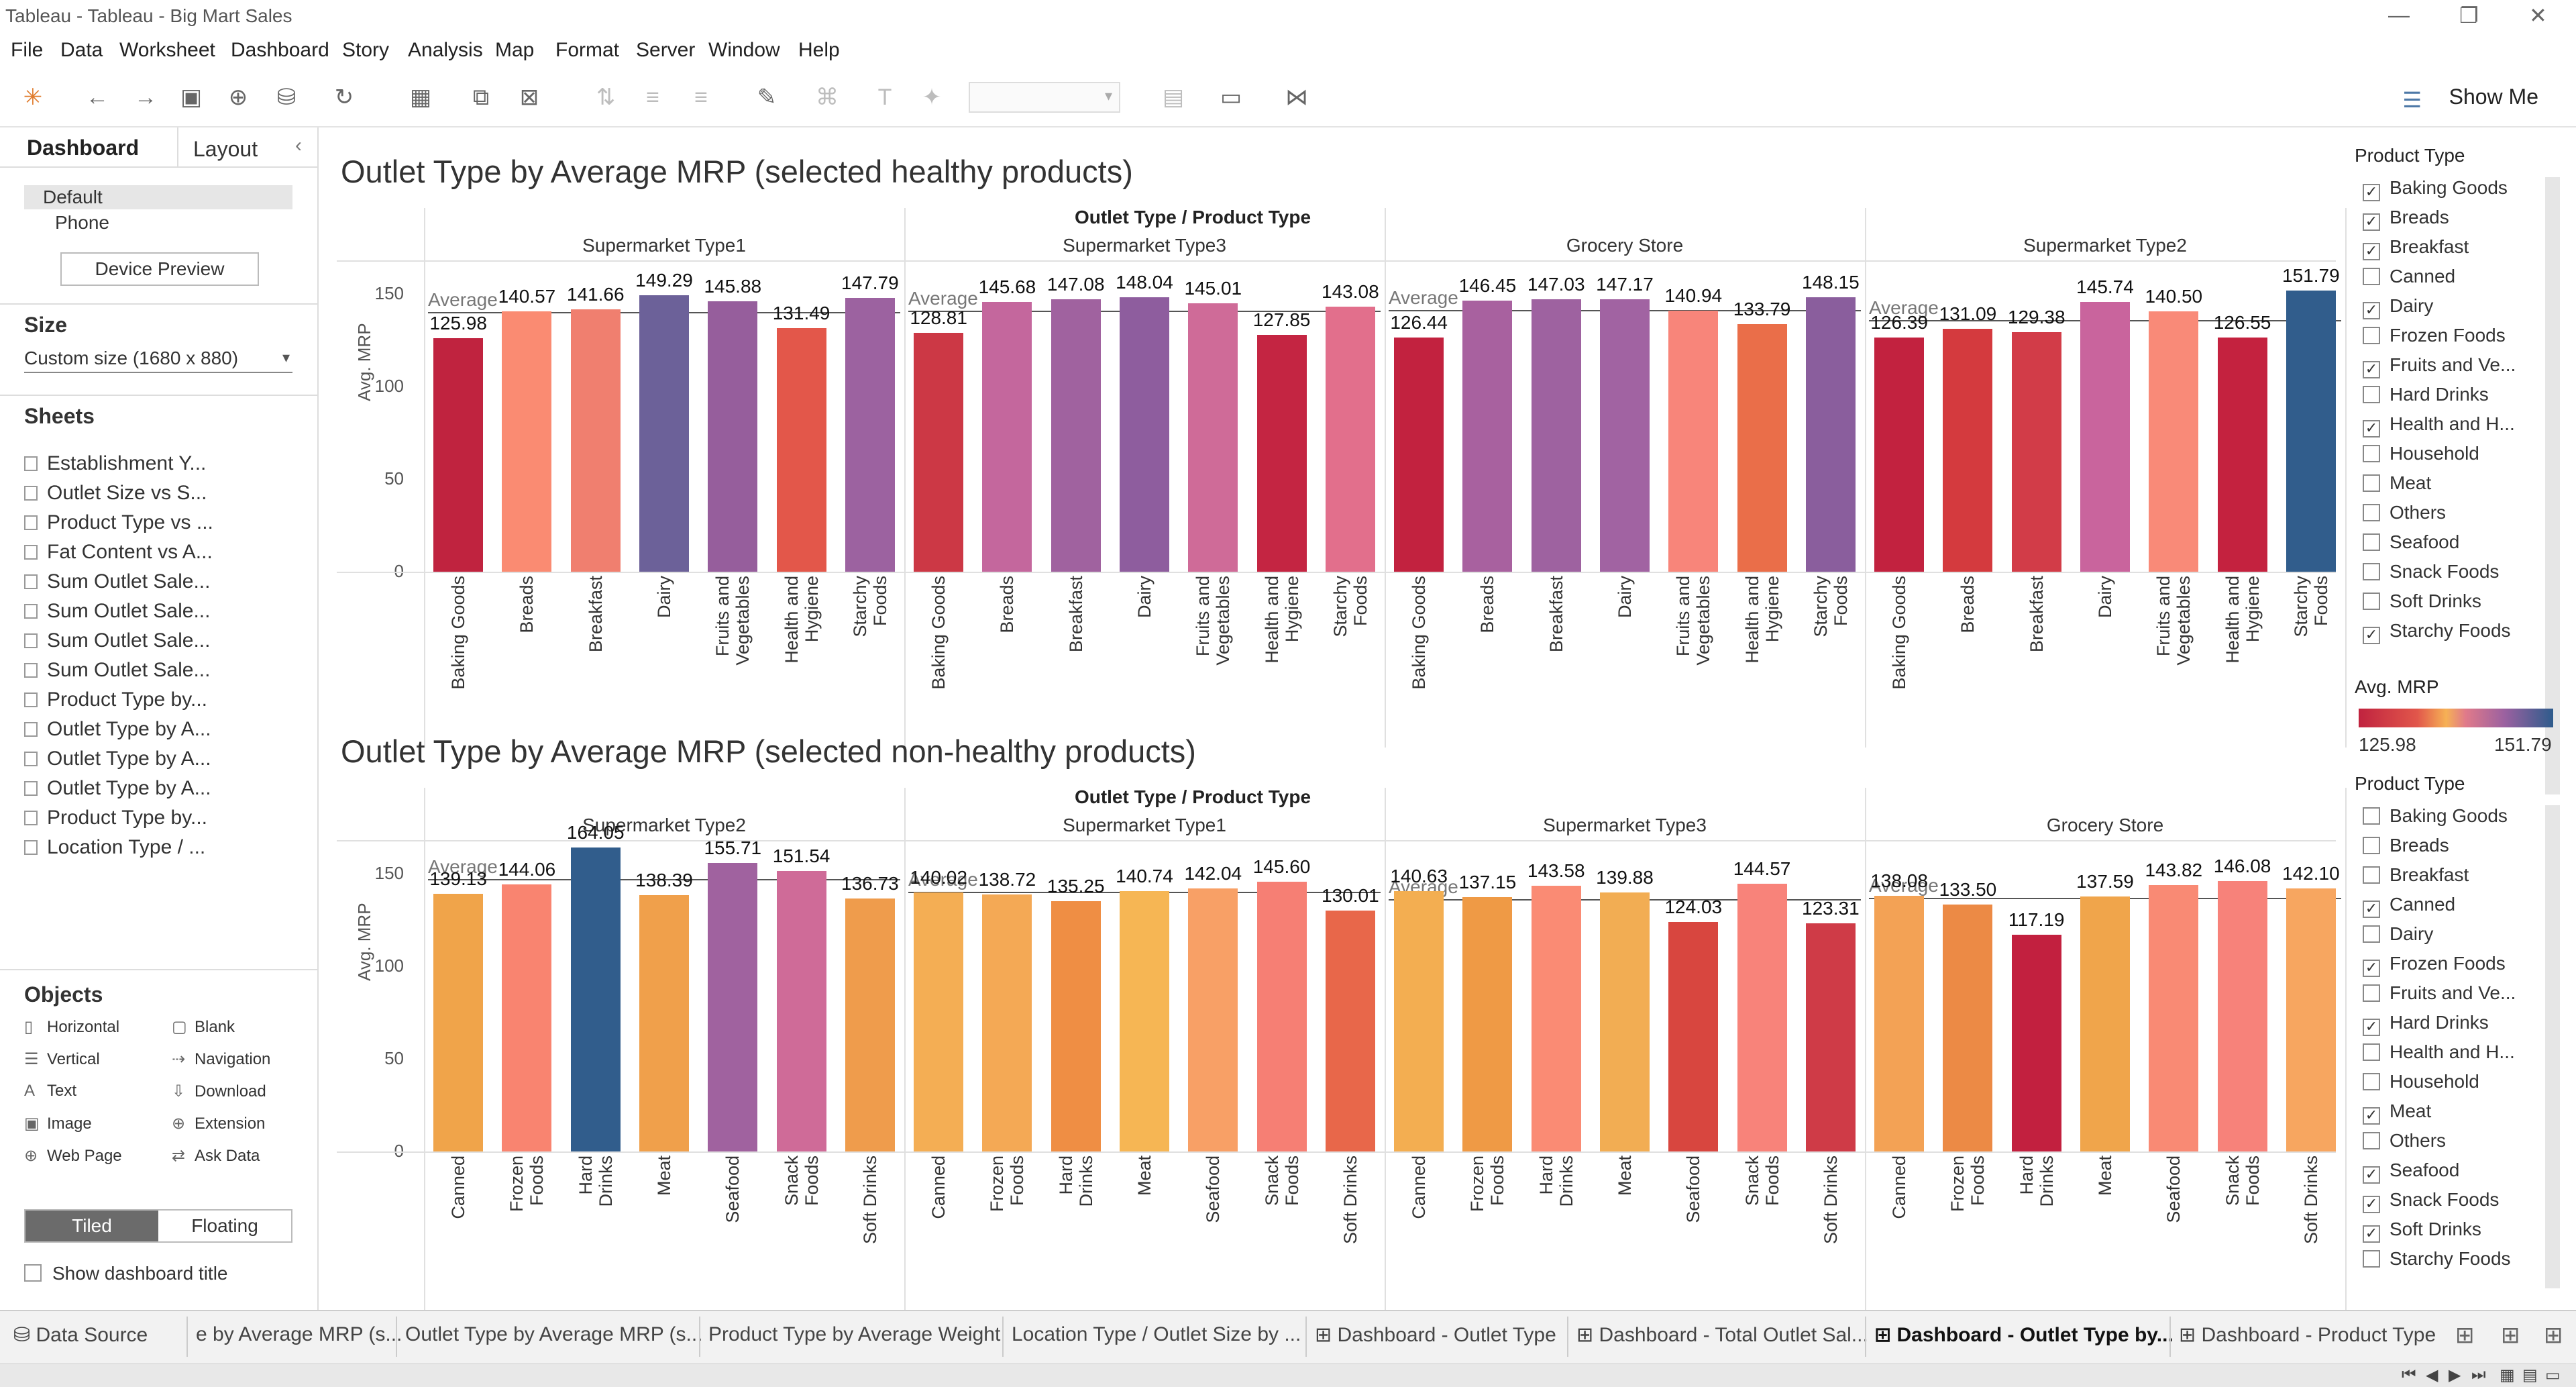  Describe the element at coordinates (280, 50) in the screenshot. I see `menu-dashboard: Dashboard` at that location.